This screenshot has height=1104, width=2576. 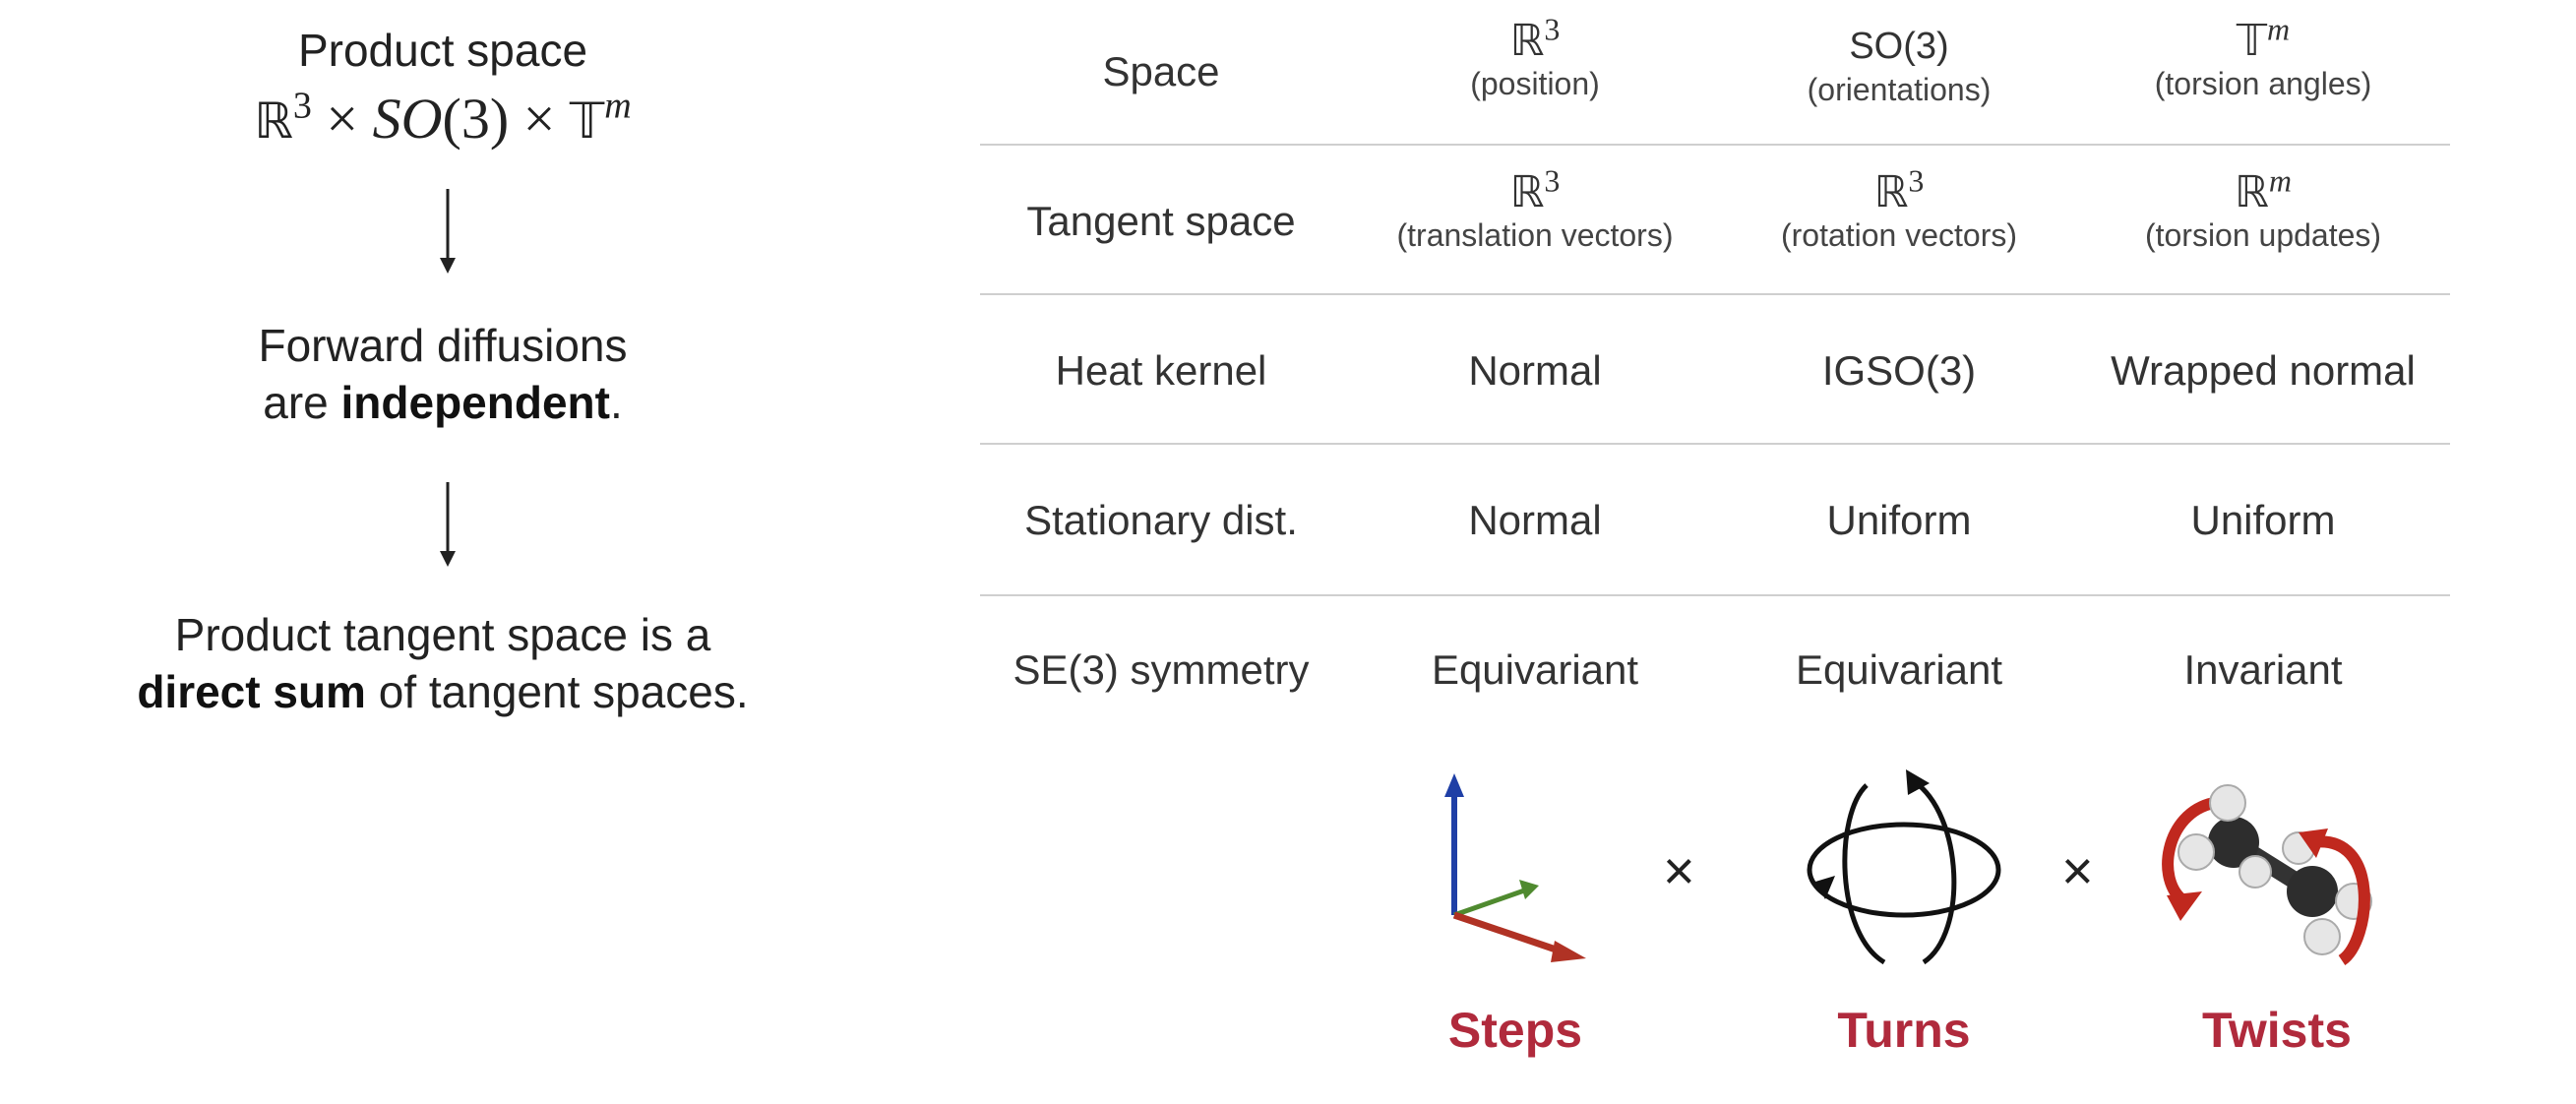 I want to click on caption-steps: Steps, so click(x=1515, y=1030).